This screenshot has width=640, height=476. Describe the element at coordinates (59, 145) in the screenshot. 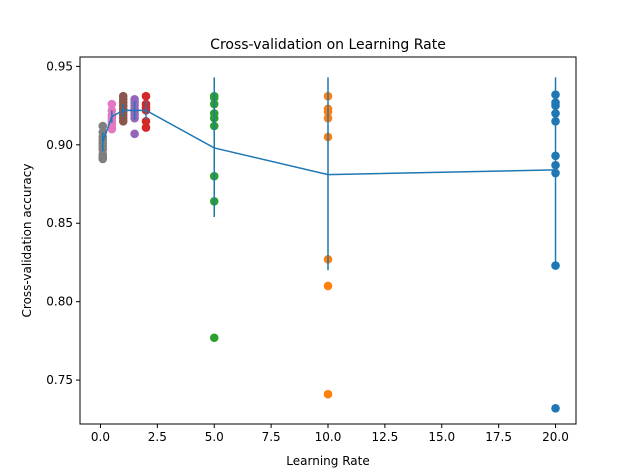

I see `y-tick-label: 0.90` at that location.